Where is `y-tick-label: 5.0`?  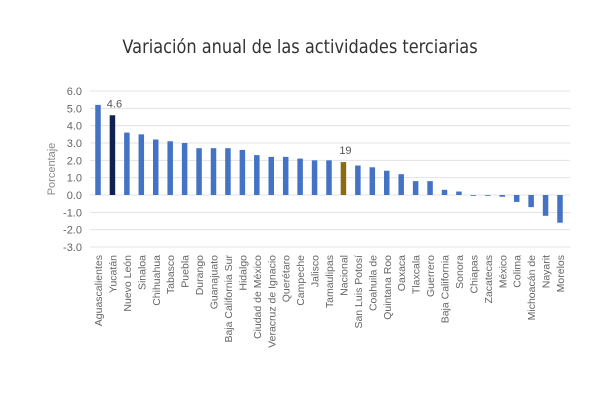 y-tick-label: 5.0 is located at coordinates (74, 109).